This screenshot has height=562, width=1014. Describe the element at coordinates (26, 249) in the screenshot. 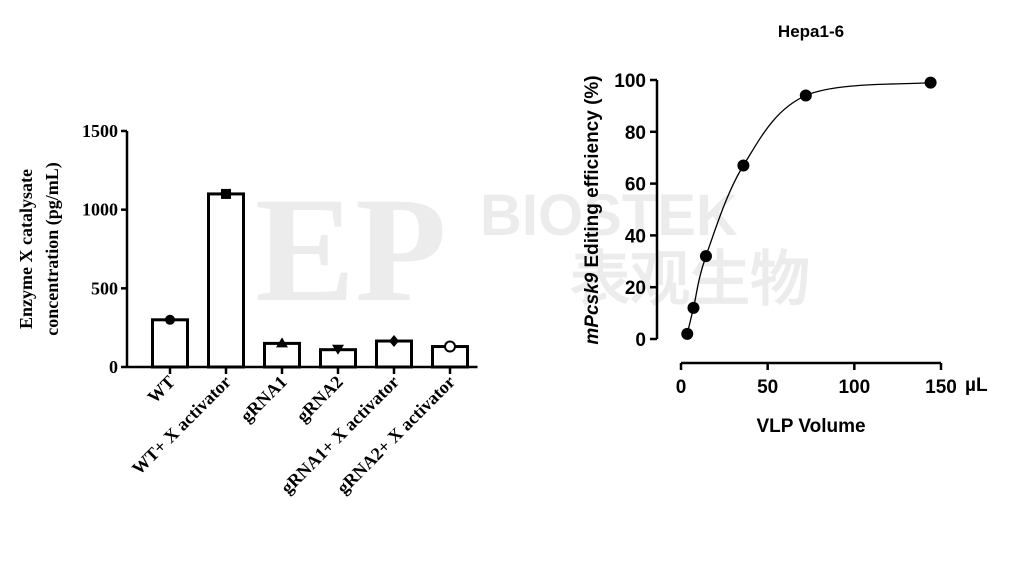

I see `y-axis-label-line: Enzyme X catalysate` at that location.